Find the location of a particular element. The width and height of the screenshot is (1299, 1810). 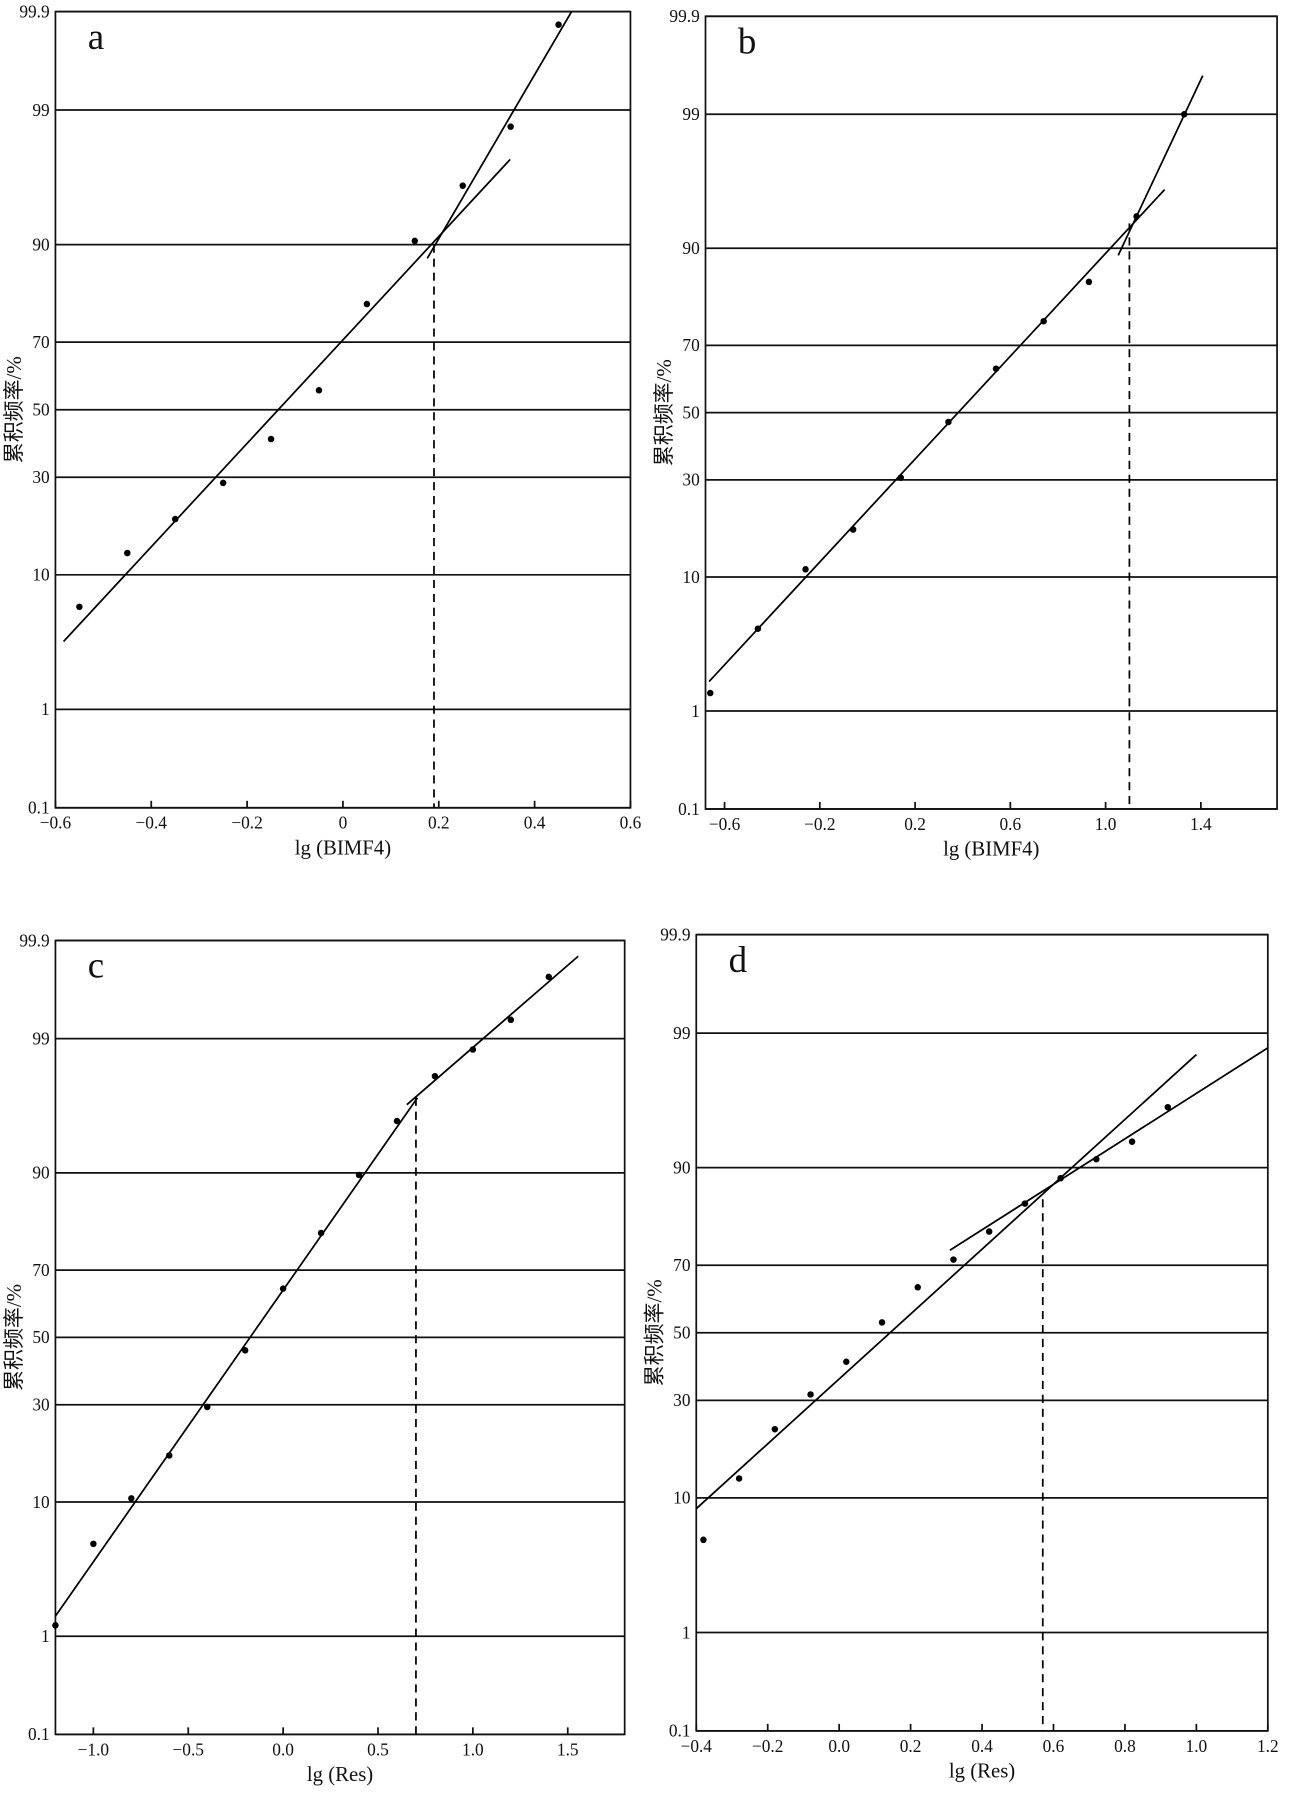

y-tick-label: 90 is located at coordinates (41, 1173).